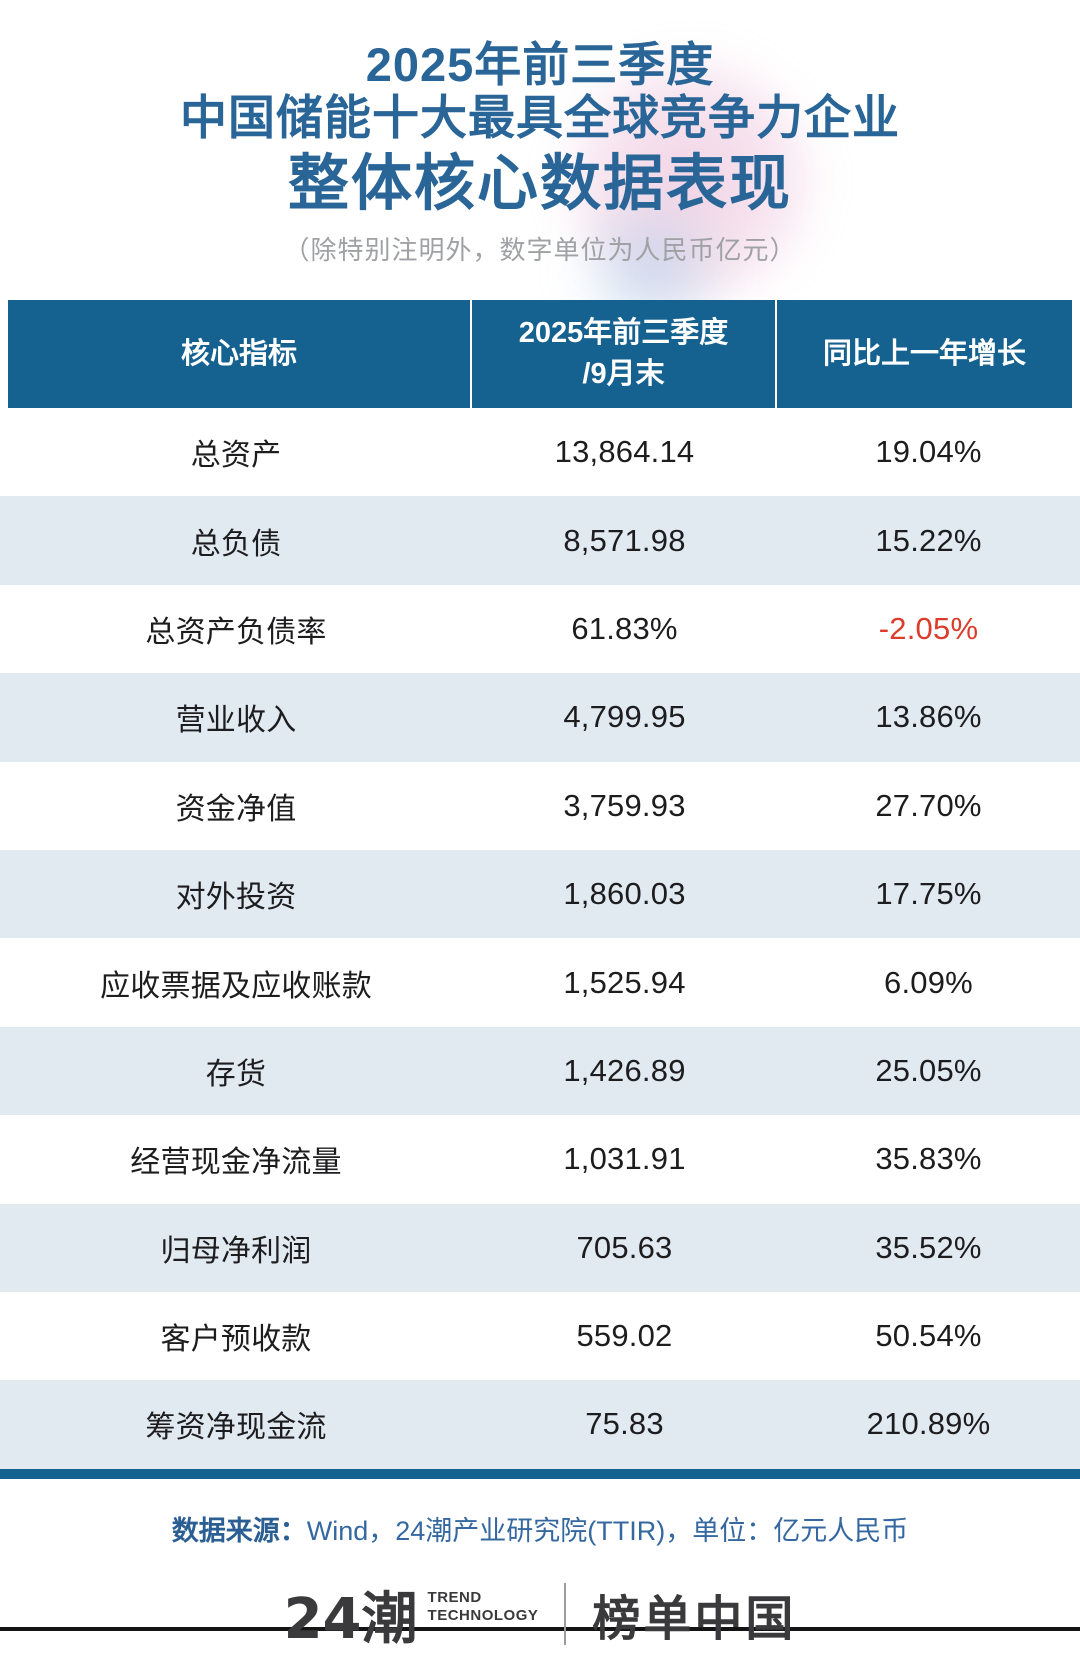  I want to click on row-label: 存货, so click(236, 1074).